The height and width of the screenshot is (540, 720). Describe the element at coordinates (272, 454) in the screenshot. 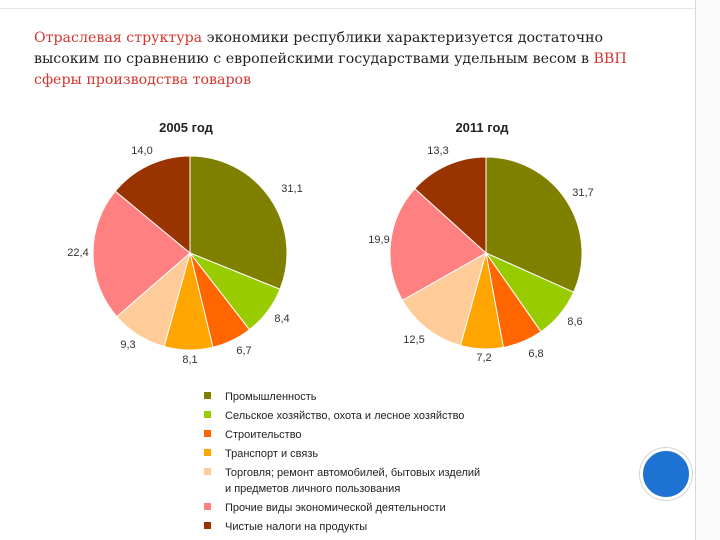

I see `legend-label: Транспорт и связь` at that location.